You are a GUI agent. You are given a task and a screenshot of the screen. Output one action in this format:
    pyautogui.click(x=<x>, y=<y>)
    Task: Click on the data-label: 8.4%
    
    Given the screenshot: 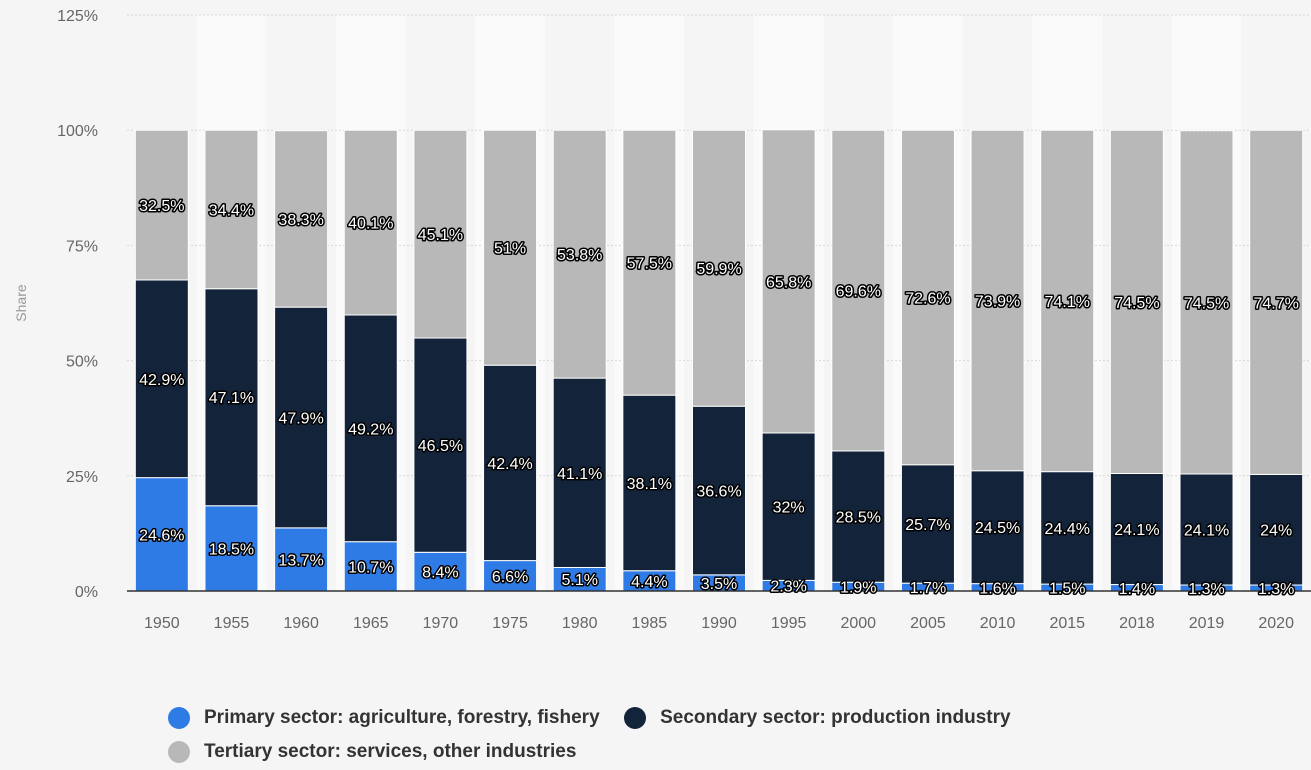 What is the action you would take?
    pyautogui.click(x=440, y=573)
    